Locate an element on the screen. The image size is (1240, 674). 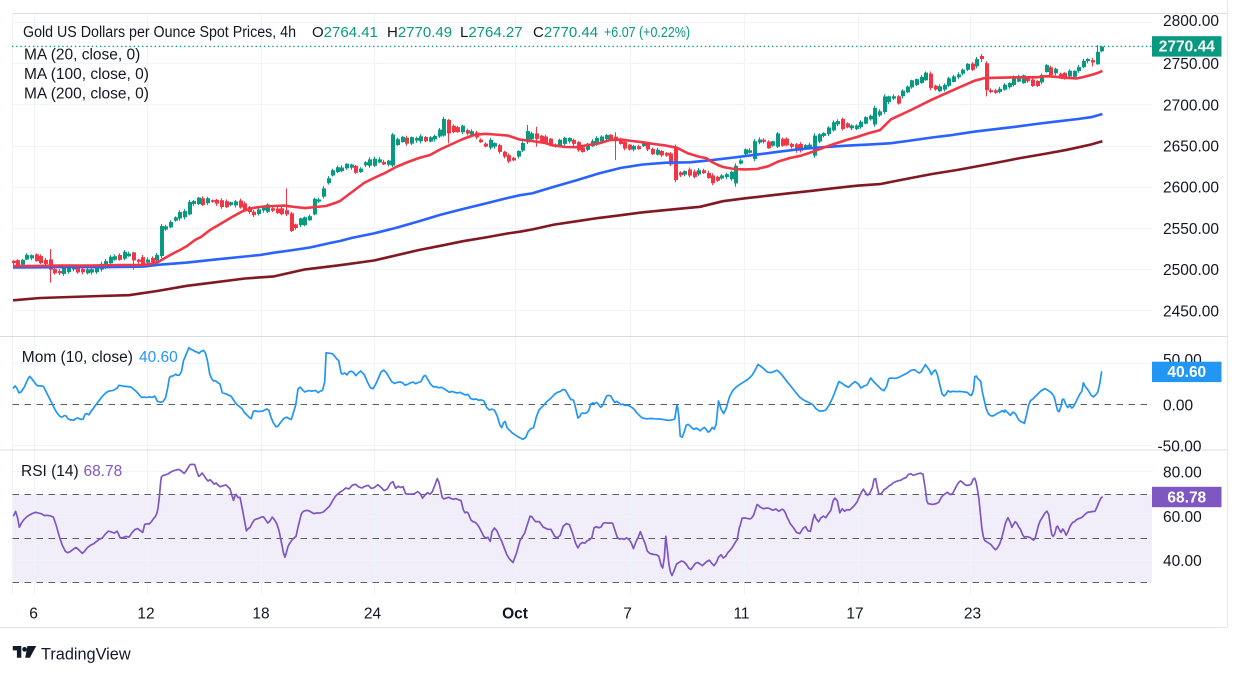
svg-text: 24 is located at coordinates (373, 614).